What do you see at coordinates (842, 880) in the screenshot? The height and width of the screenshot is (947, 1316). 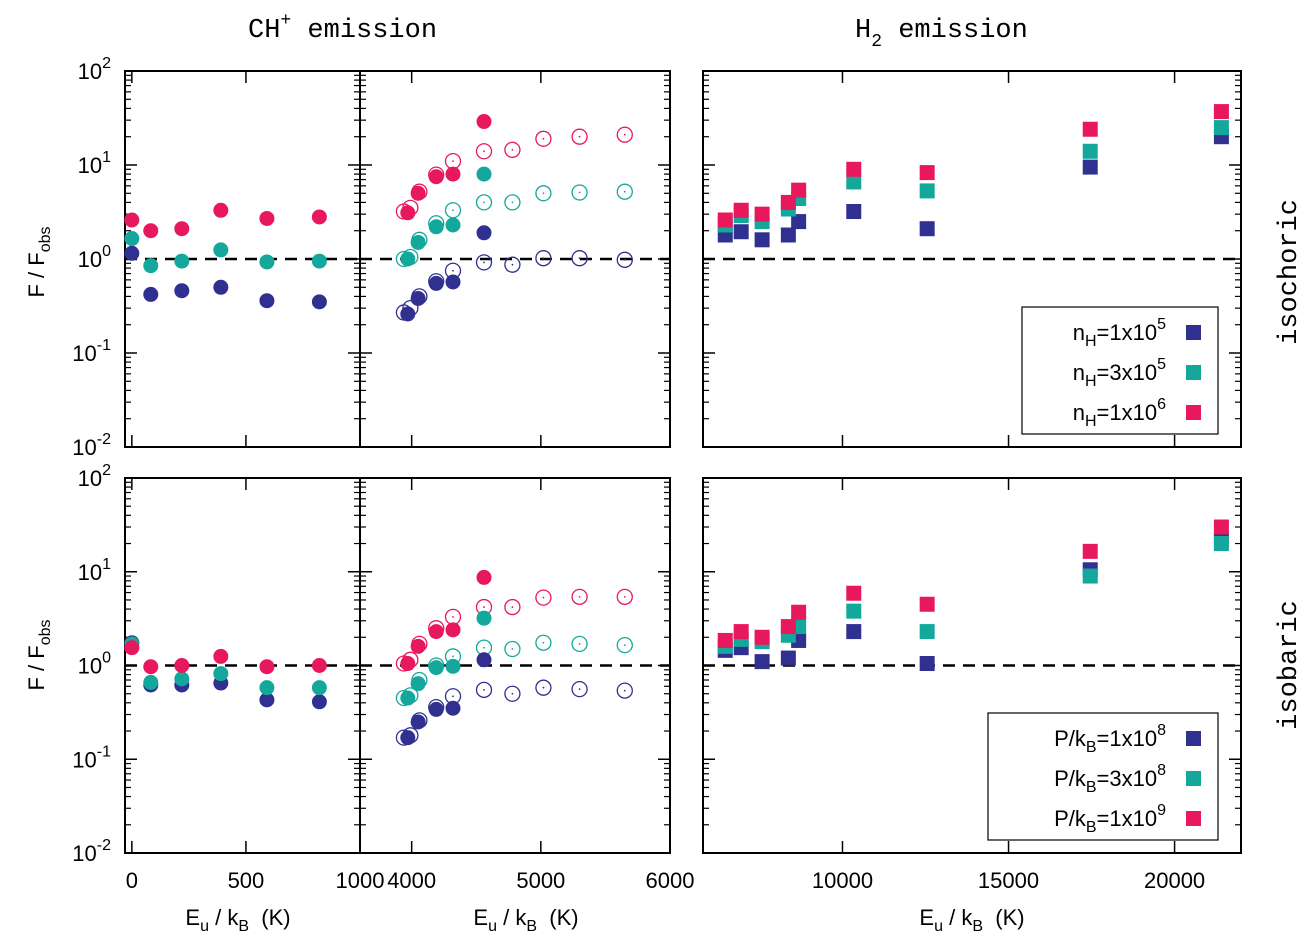 I see `x-tick-label: 10000` at bounding box center [842, 880].